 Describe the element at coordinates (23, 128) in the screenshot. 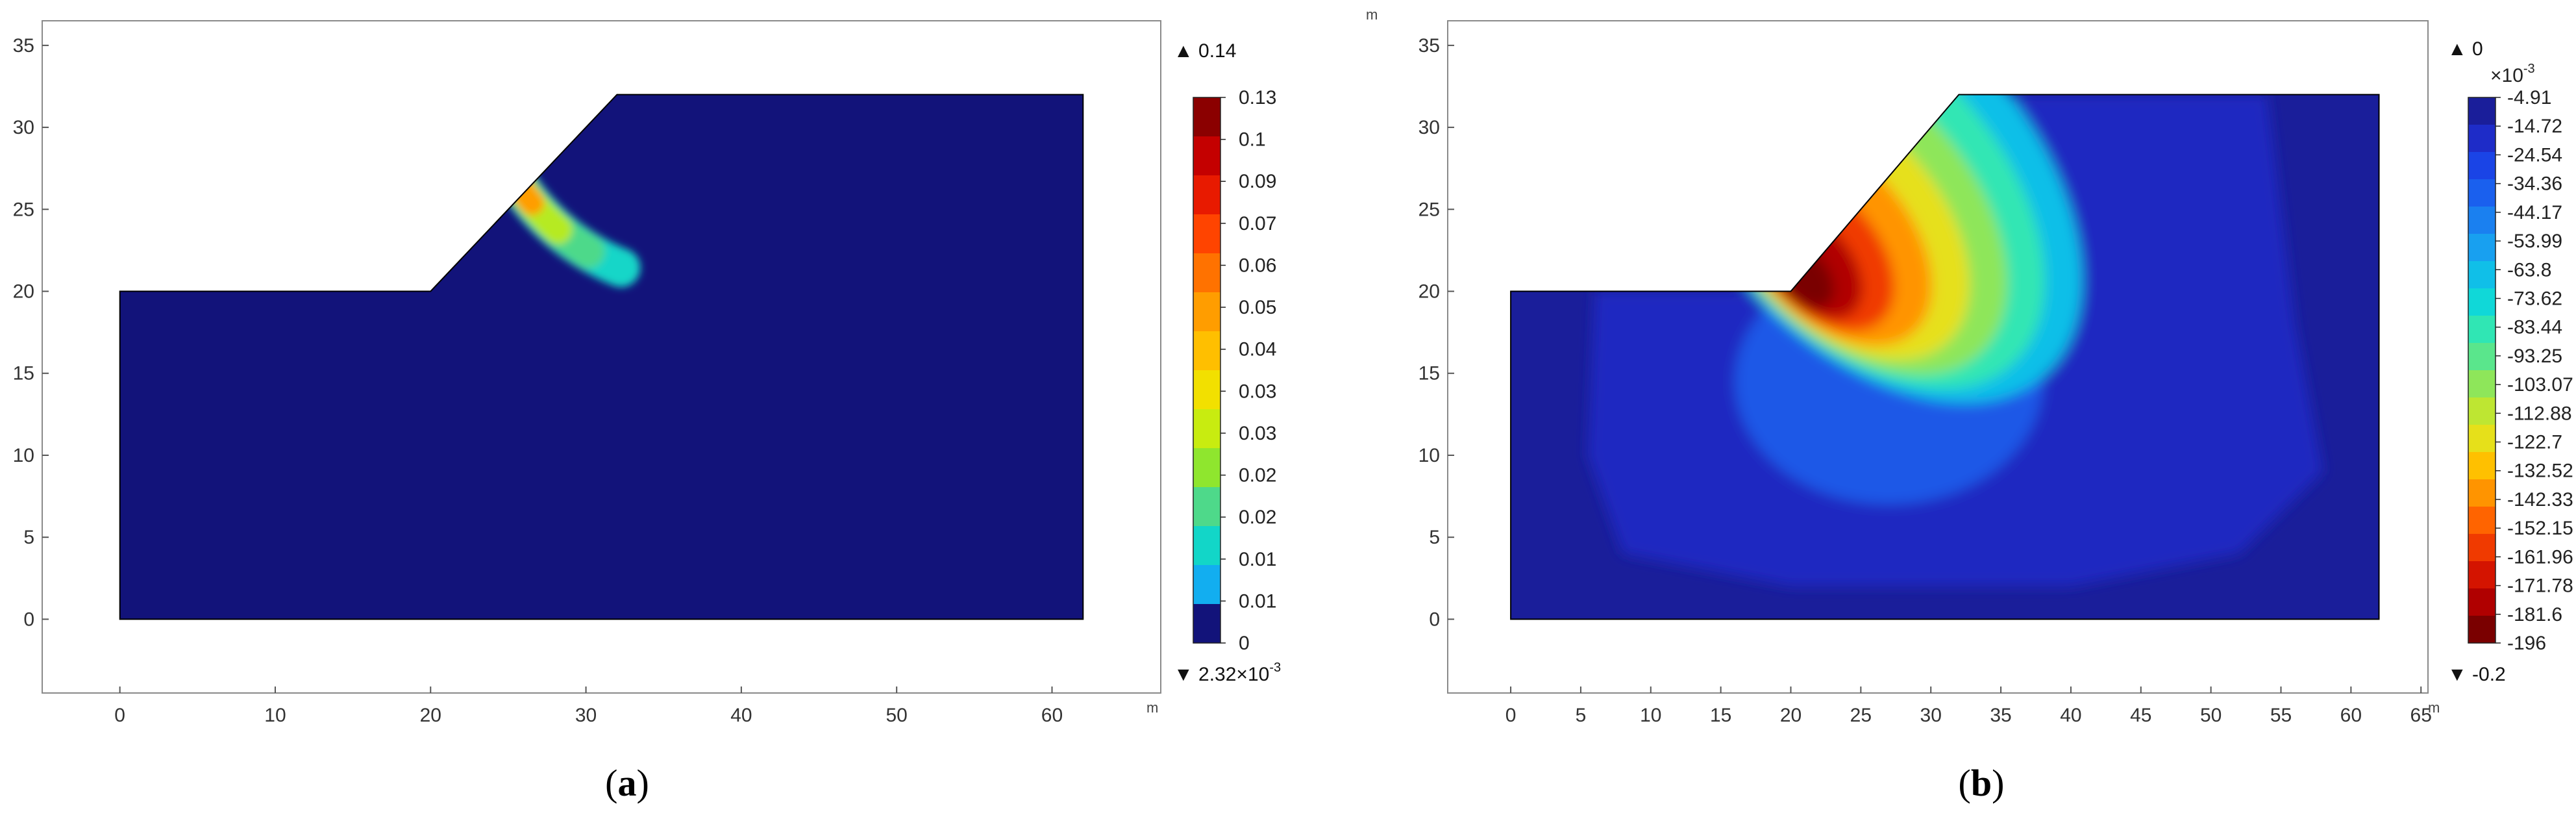

I see `panel-a-y-tick-label: 30` at that location.